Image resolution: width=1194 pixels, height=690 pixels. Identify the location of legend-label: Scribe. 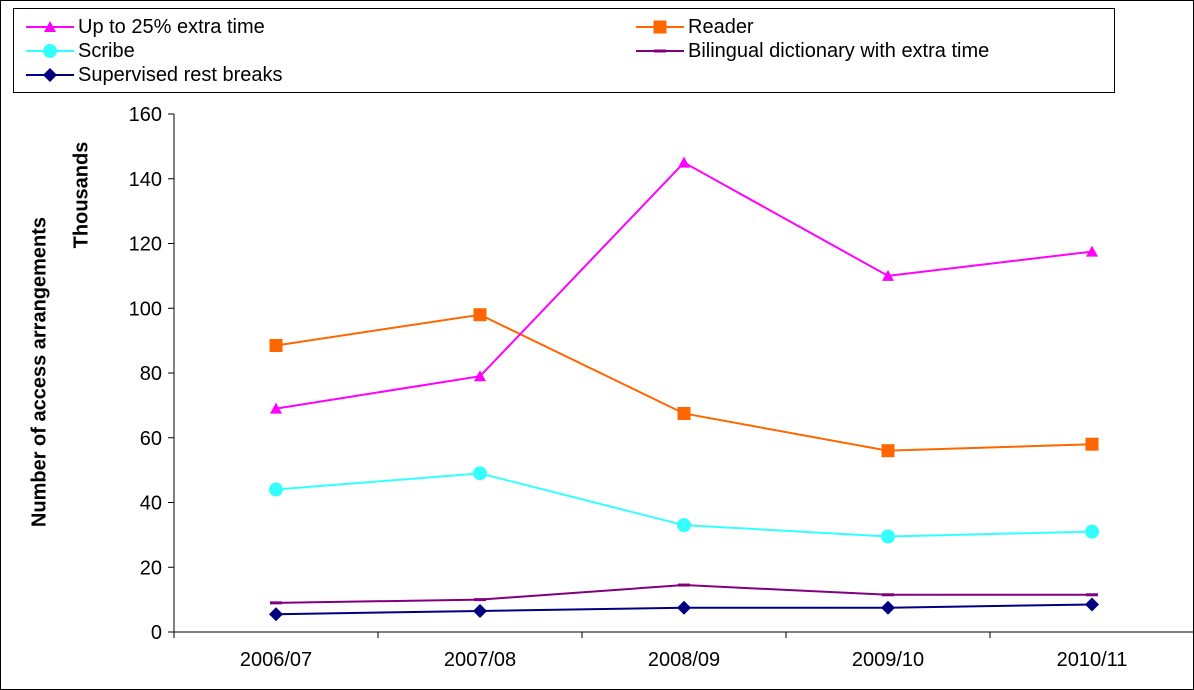
(106, 51).